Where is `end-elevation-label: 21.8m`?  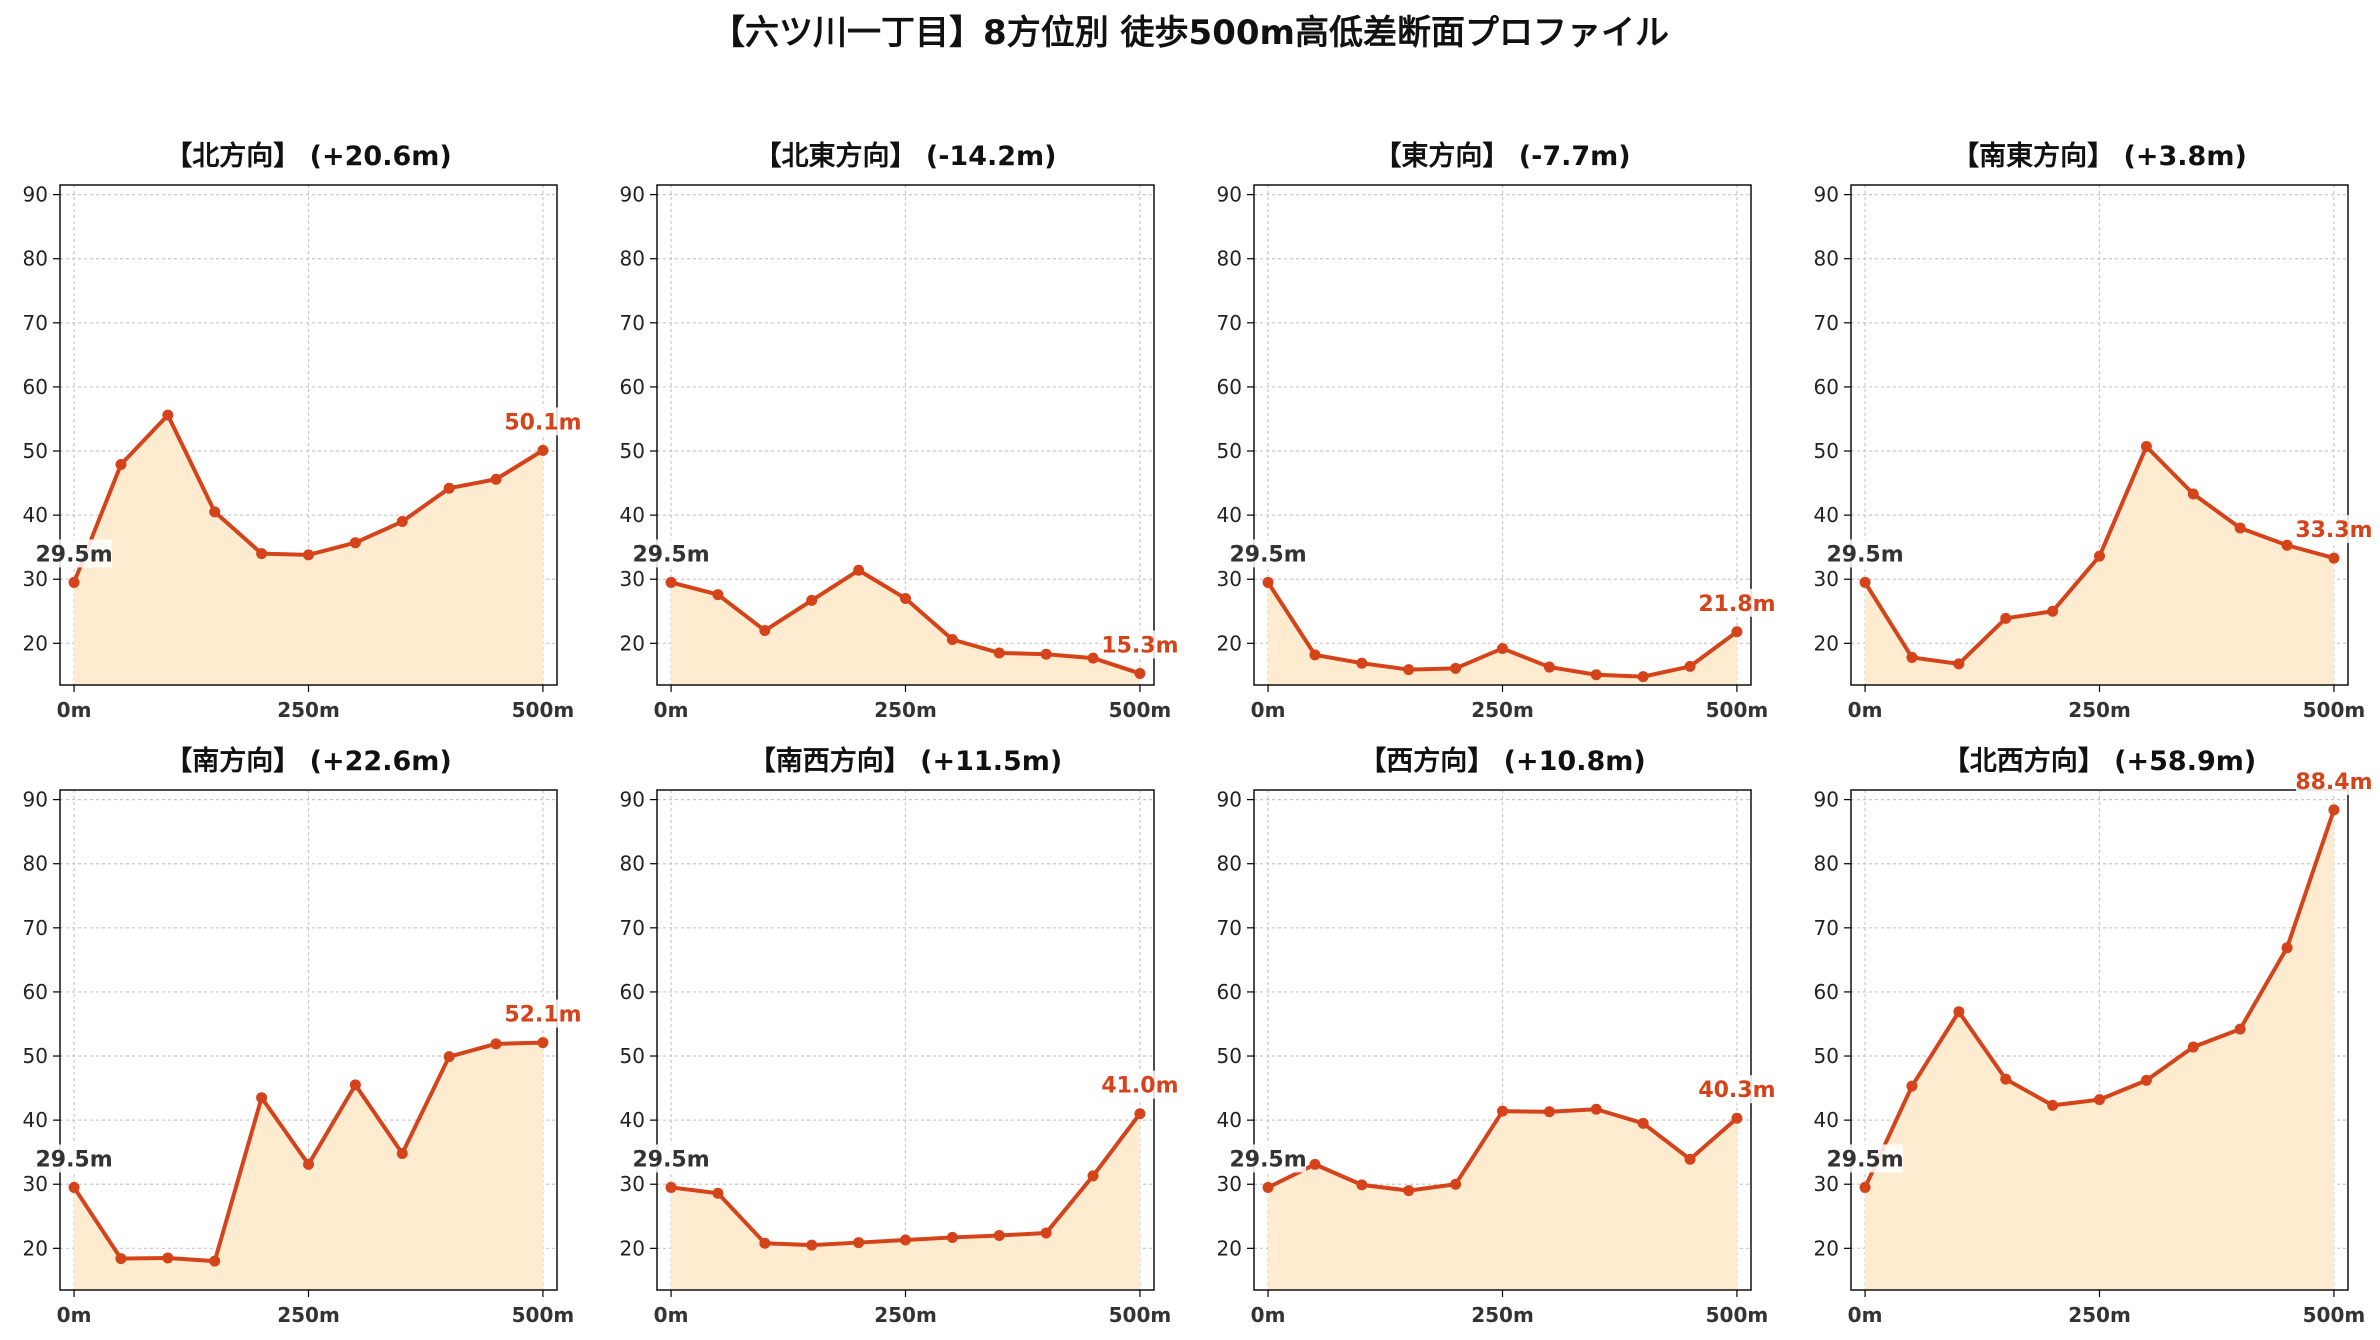 end-elevation-label: 21.8m is located at coordinates (1736, 604).